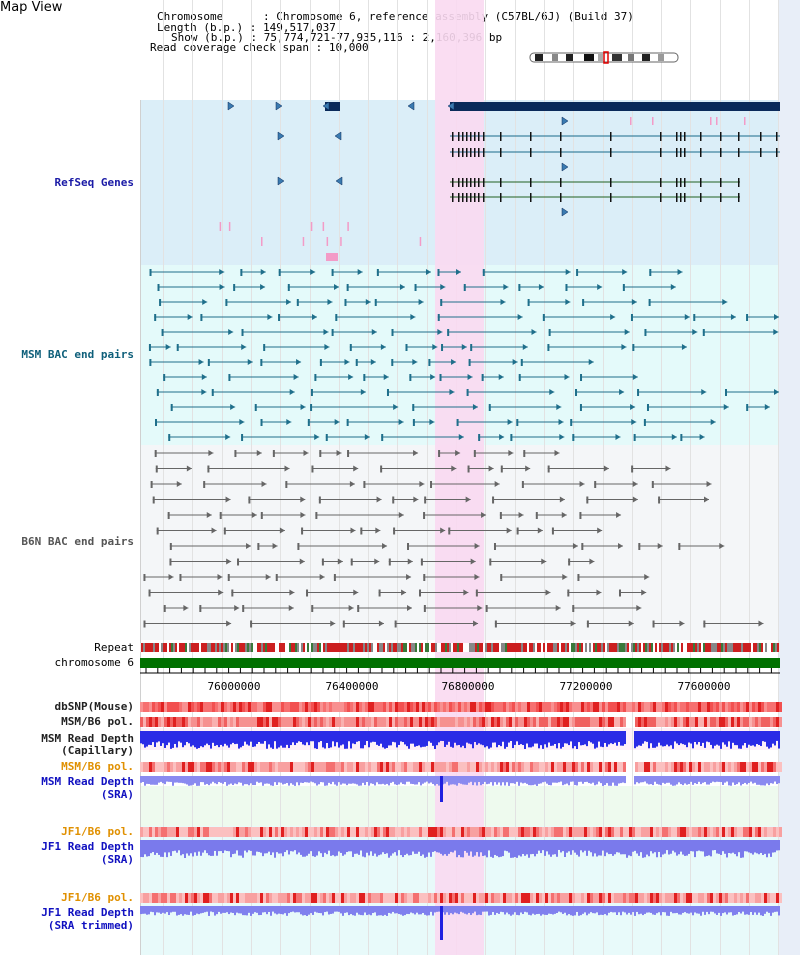  I want to click on label-jf1-depth-trim-2: (SRA trimmed), so click(90, 925).